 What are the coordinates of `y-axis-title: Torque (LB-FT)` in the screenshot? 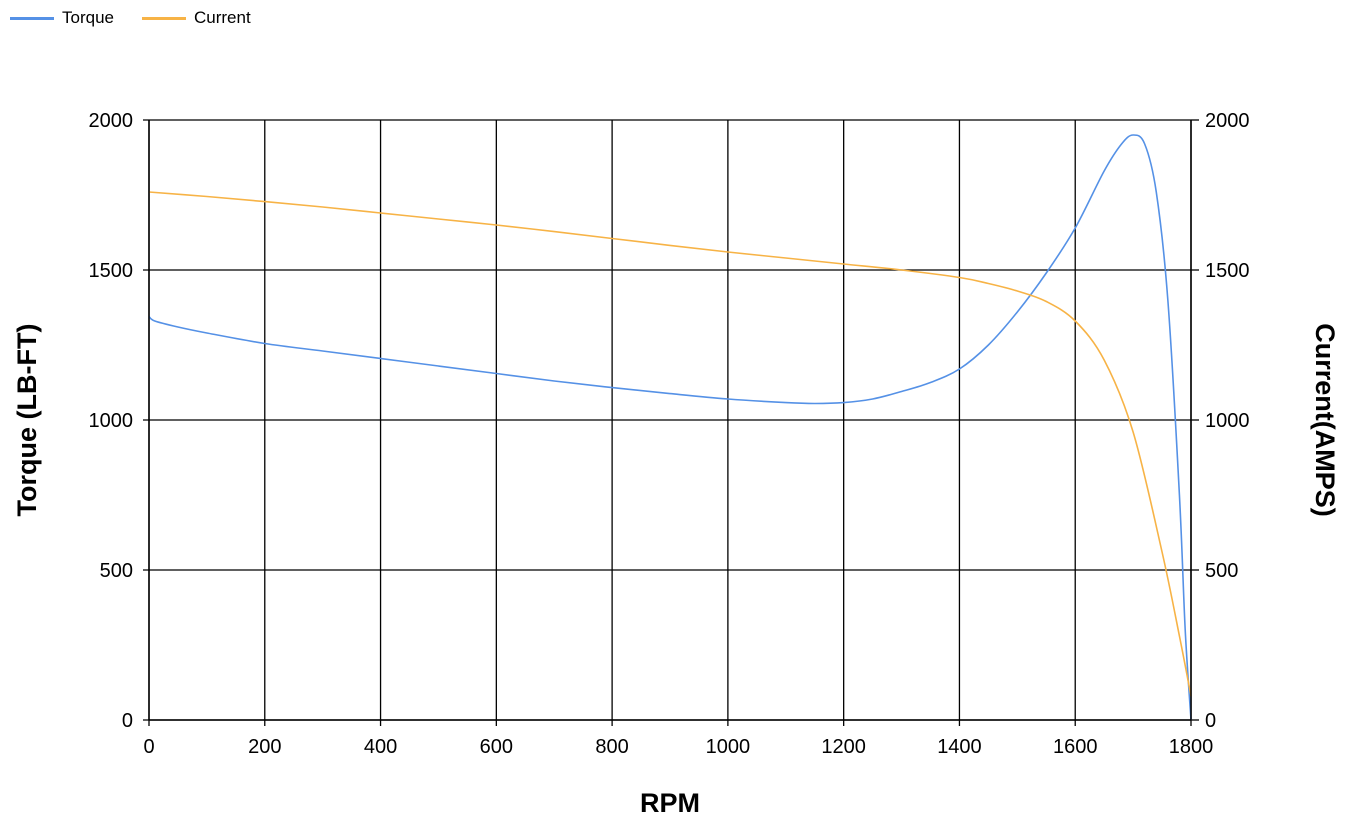 It's located at (27, 420).